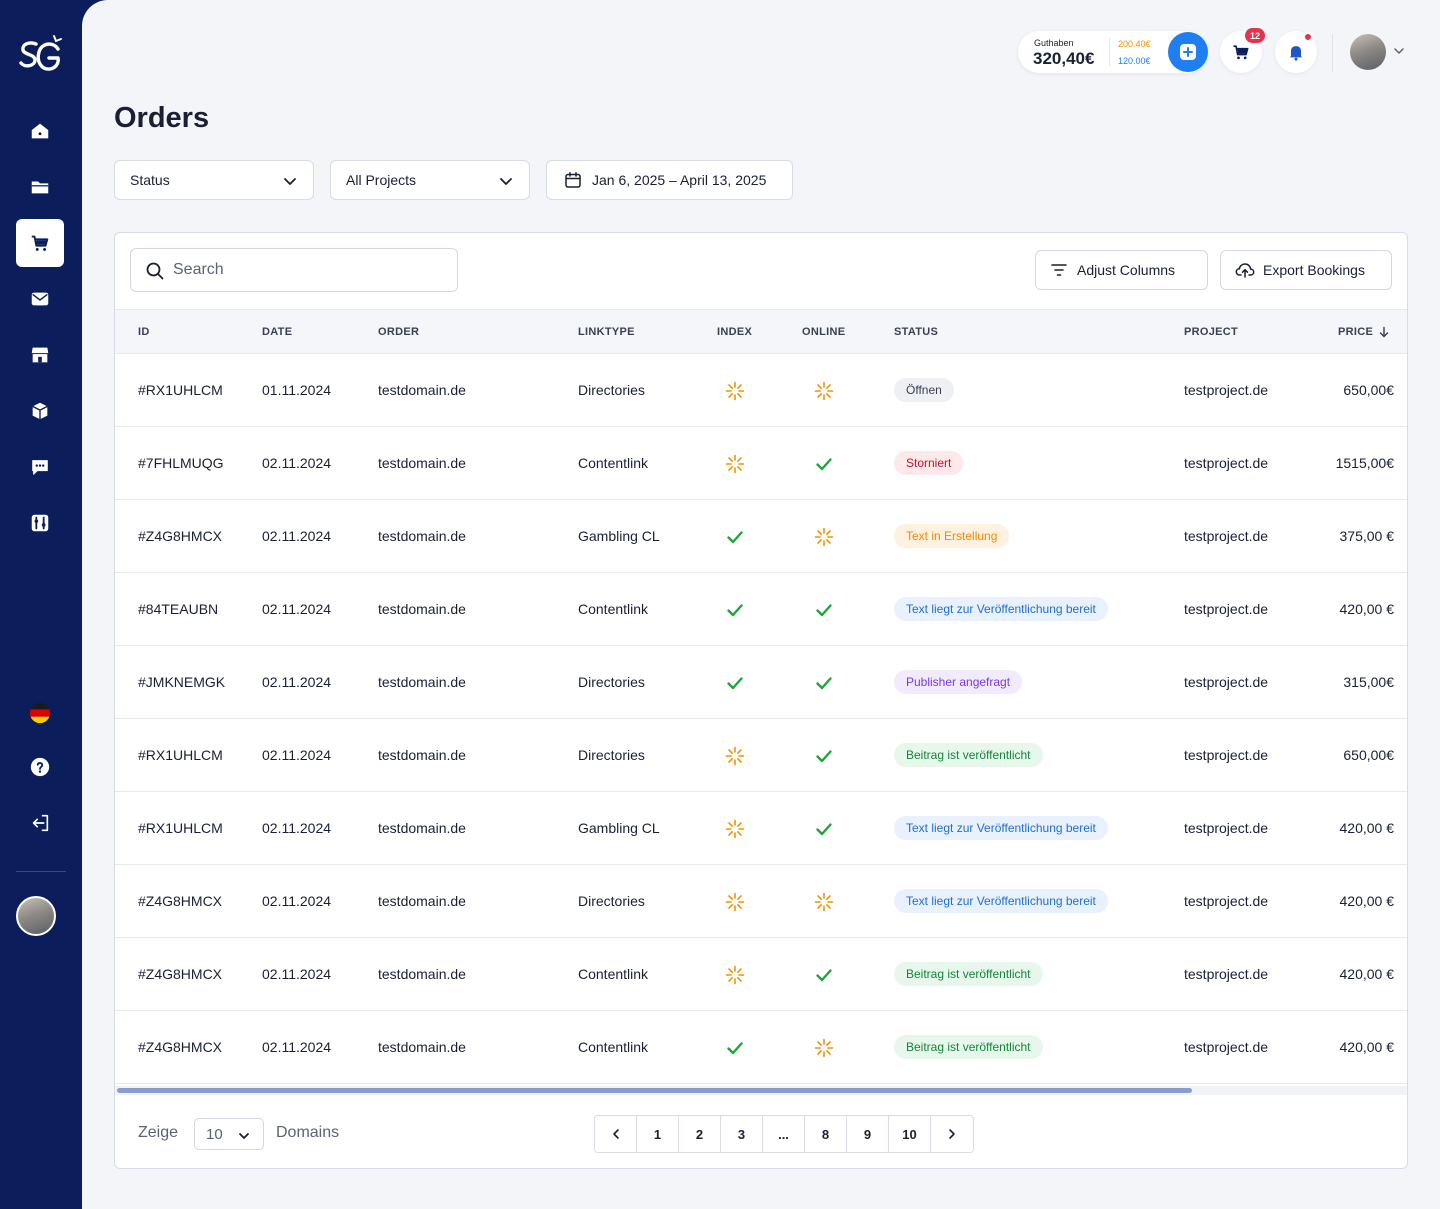 Image resolution: width=1440 pixels, height=1209 pixels. What do you see at coordinates (1211, 332) in the screenshot?
I see `col-project: PROJECT` at bounding box center [1211, 332].